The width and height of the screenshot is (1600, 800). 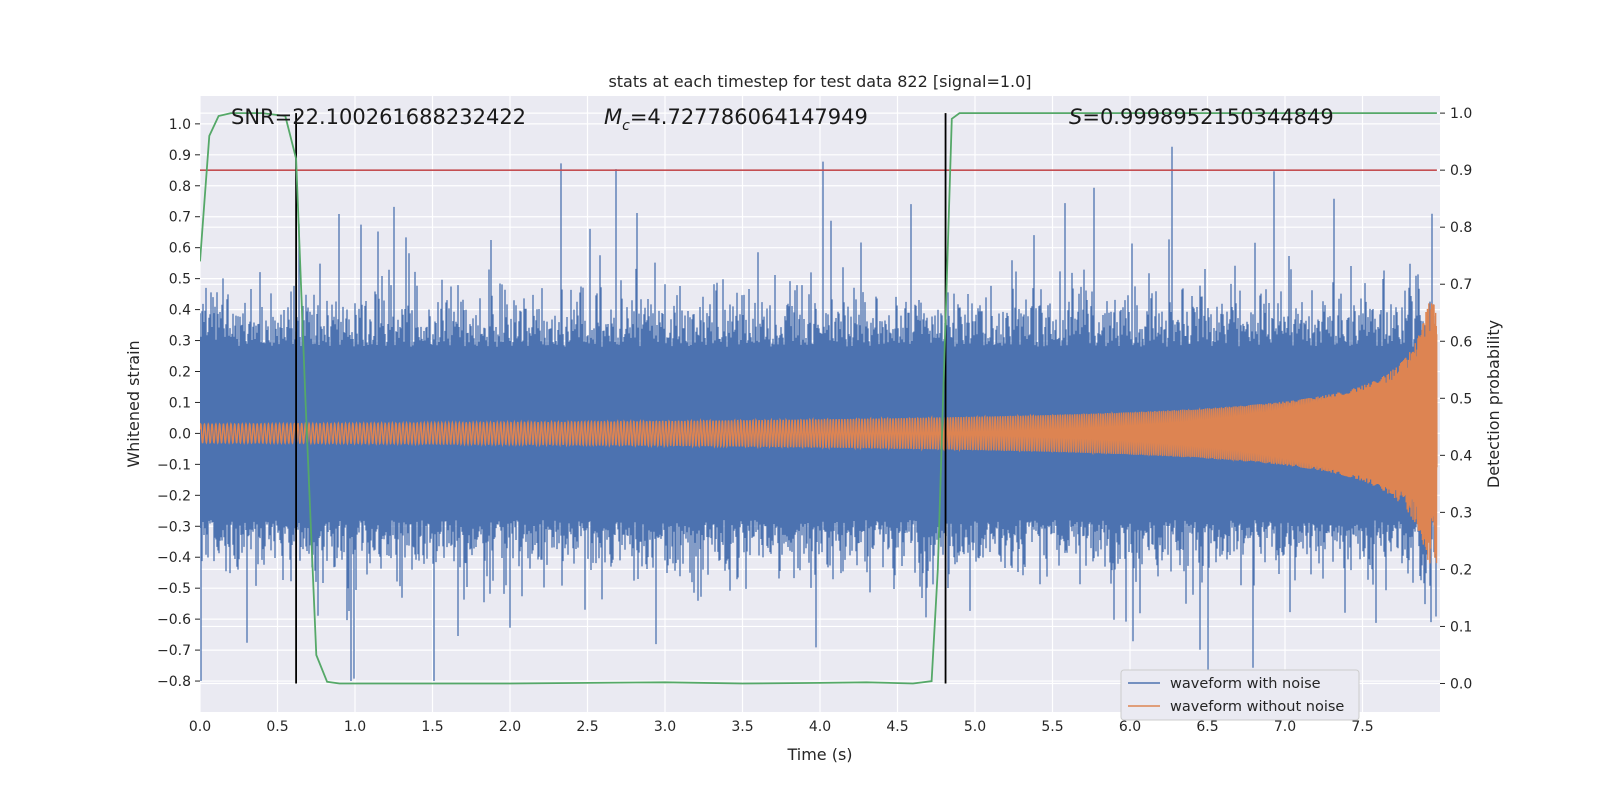 I want to click on y2-tick-label-1: 0.9, so click(x=1461, y=171).